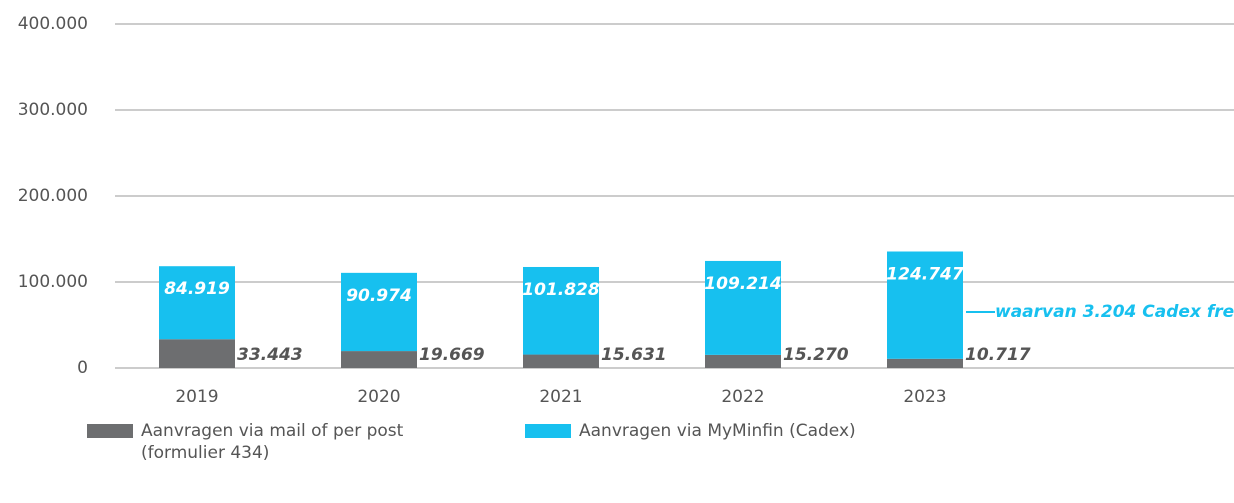 The width and height of the screenshot is (1234, 503). Describe the element at coordinates (634, 355) in the screenshot. I see `value-label: 15.631` at that location.